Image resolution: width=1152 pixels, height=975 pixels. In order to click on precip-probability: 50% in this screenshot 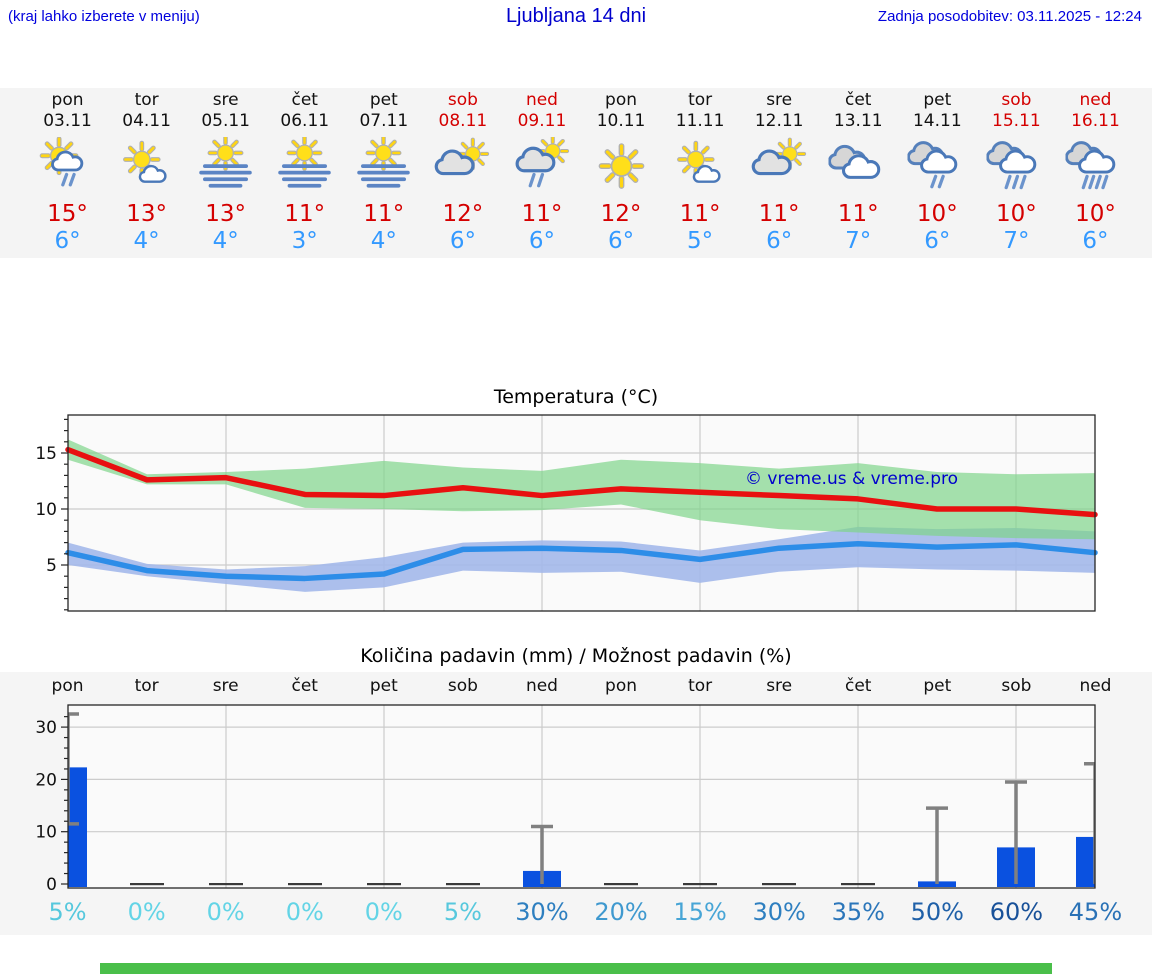, I will do `click(937, 912)`.